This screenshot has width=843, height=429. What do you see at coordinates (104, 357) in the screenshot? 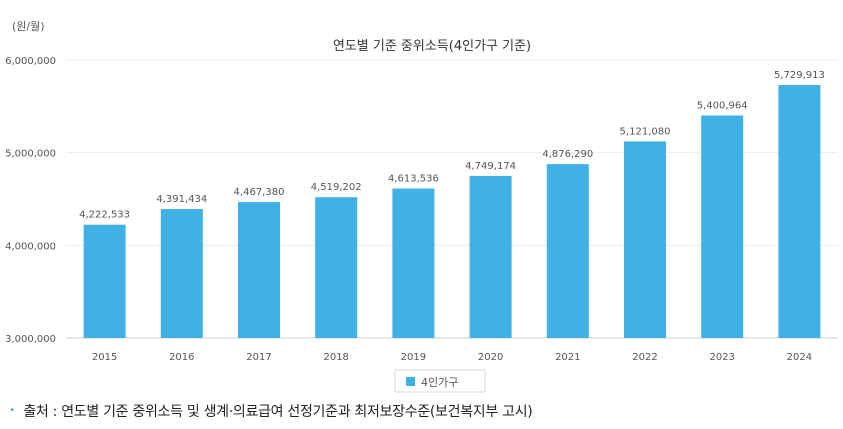
I see `x-tick-label: 2015` at bounding box center [104, 357].